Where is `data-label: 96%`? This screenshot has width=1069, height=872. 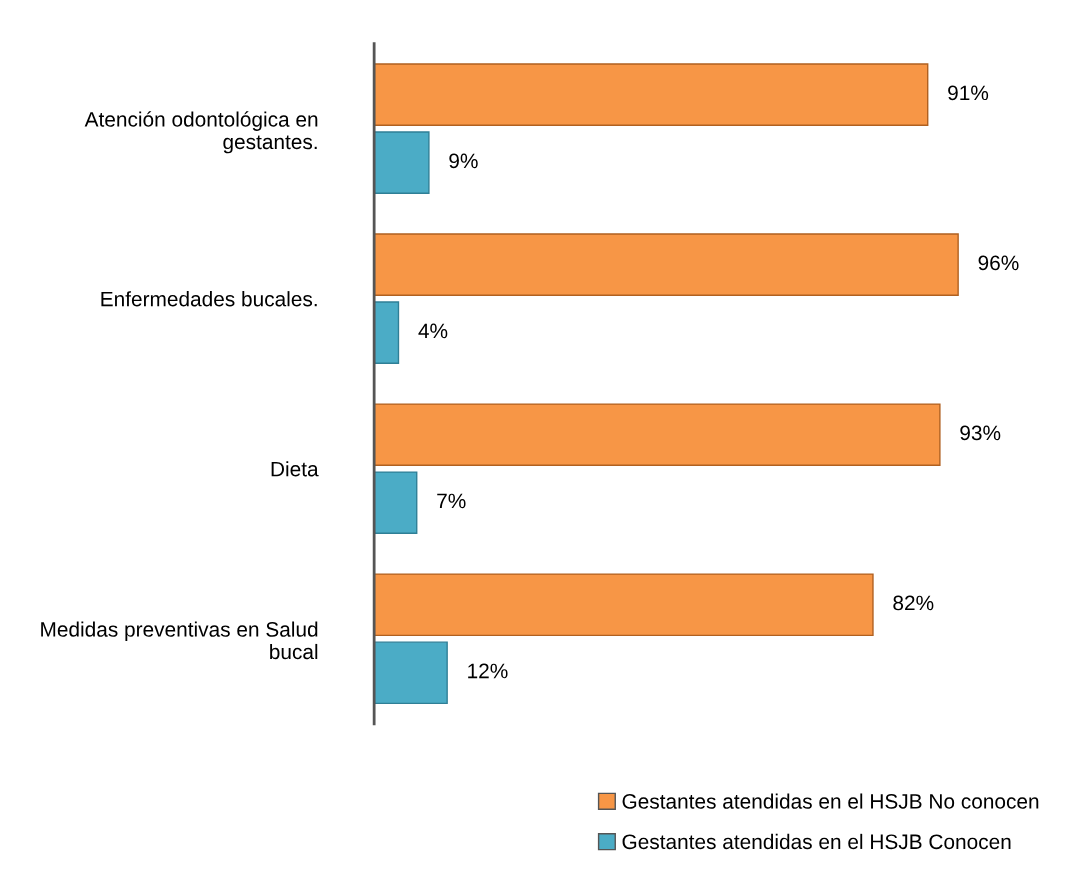
data-label: 96% is located at coordinates (998, 263).